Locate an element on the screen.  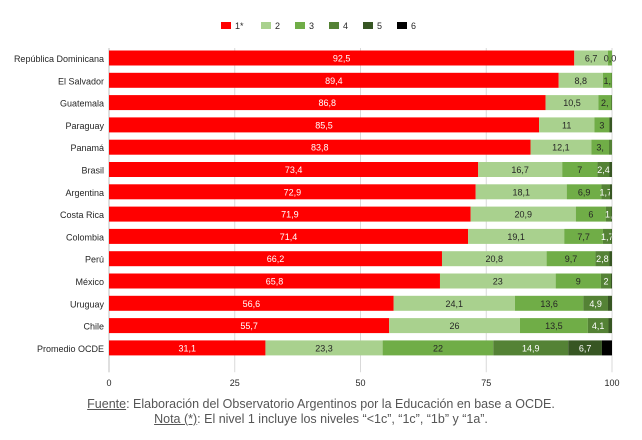
data-label: 71,9 is located at coordinates (290, 215).